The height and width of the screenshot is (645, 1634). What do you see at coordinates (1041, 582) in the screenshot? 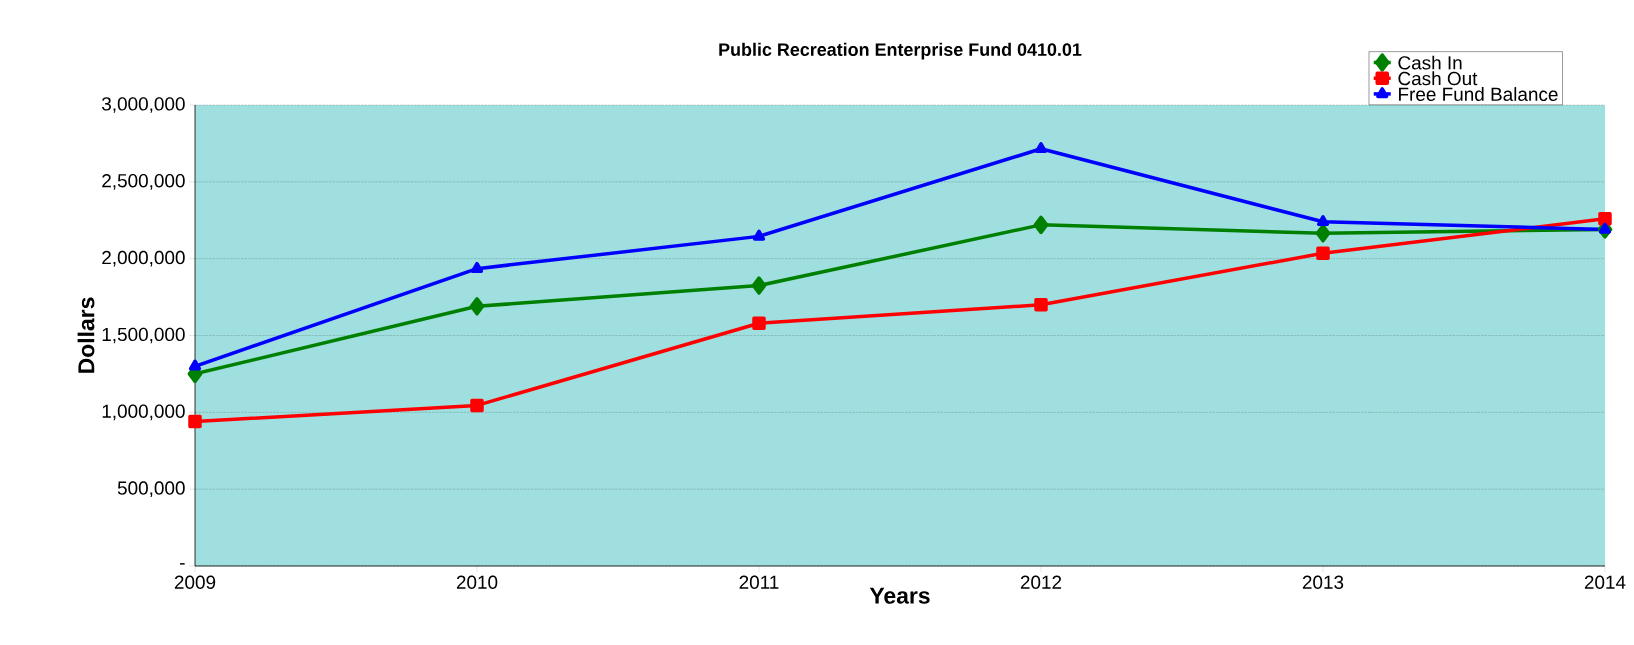
I see `x-tick-label: 2012` at bounding box center [1041, 582].